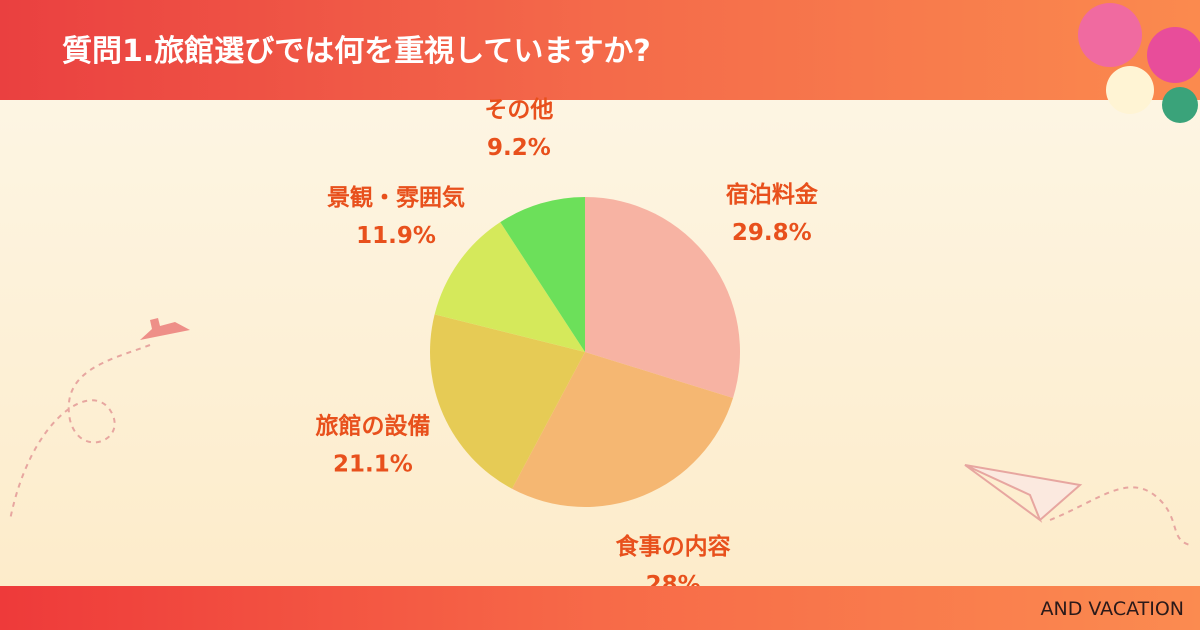  What do you see at coordinates (518, 110) in the screenshot?
I see `slice-label: その他` at bounding box center [518, 110].